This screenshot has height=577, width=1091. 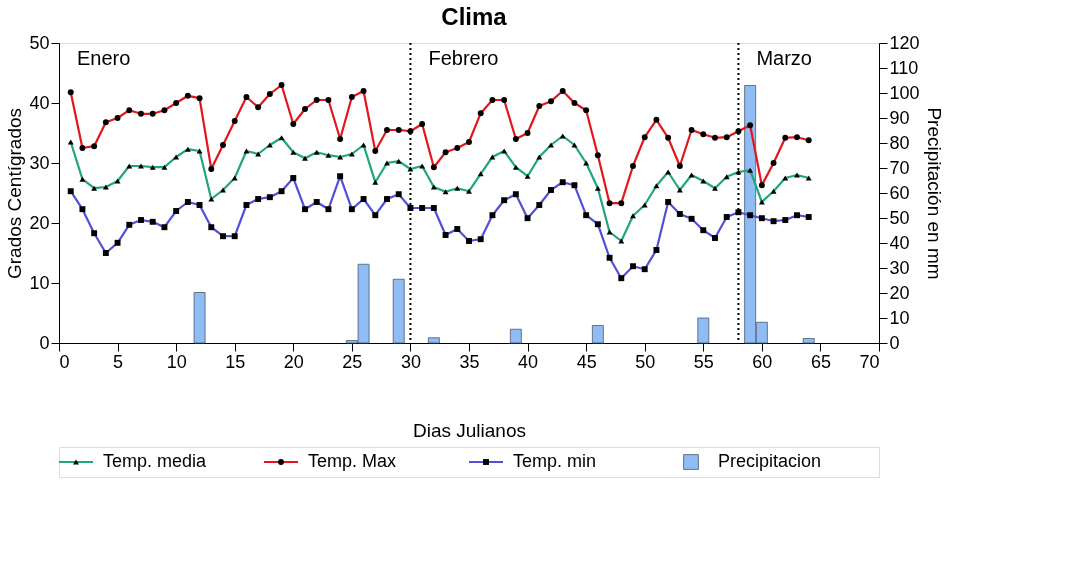 I want to click on legend-label: Precipitacion, so click(x=770, y=461).